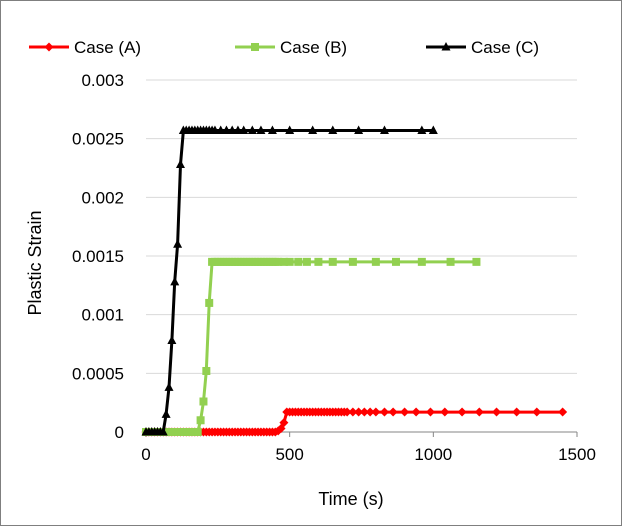 This screenshot has width=622, height=526. I want to click on x-axis-title: Time (s), so click(350, 499).